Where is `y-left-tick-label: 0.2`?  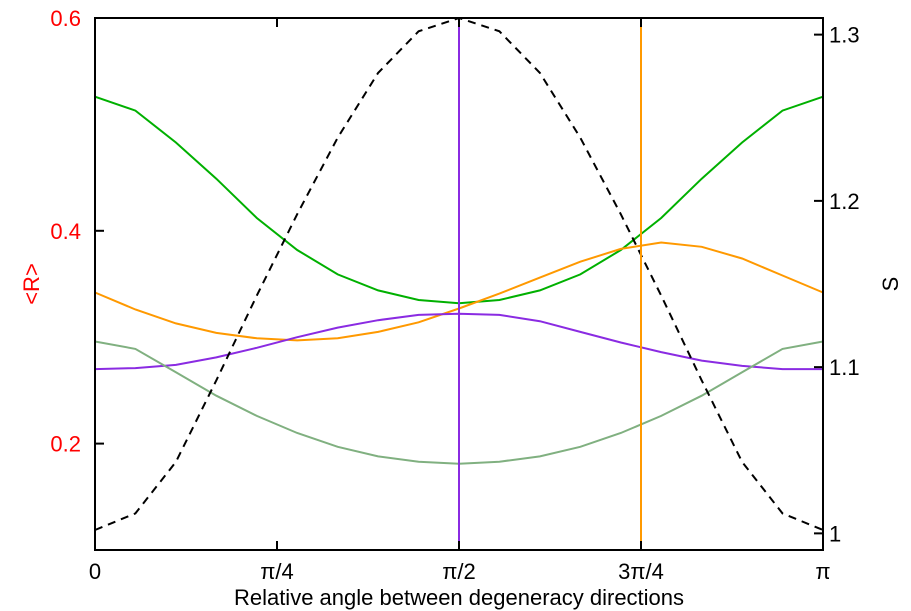 y-left-tick-label: 0.2 is located at coordinates (65, 444).